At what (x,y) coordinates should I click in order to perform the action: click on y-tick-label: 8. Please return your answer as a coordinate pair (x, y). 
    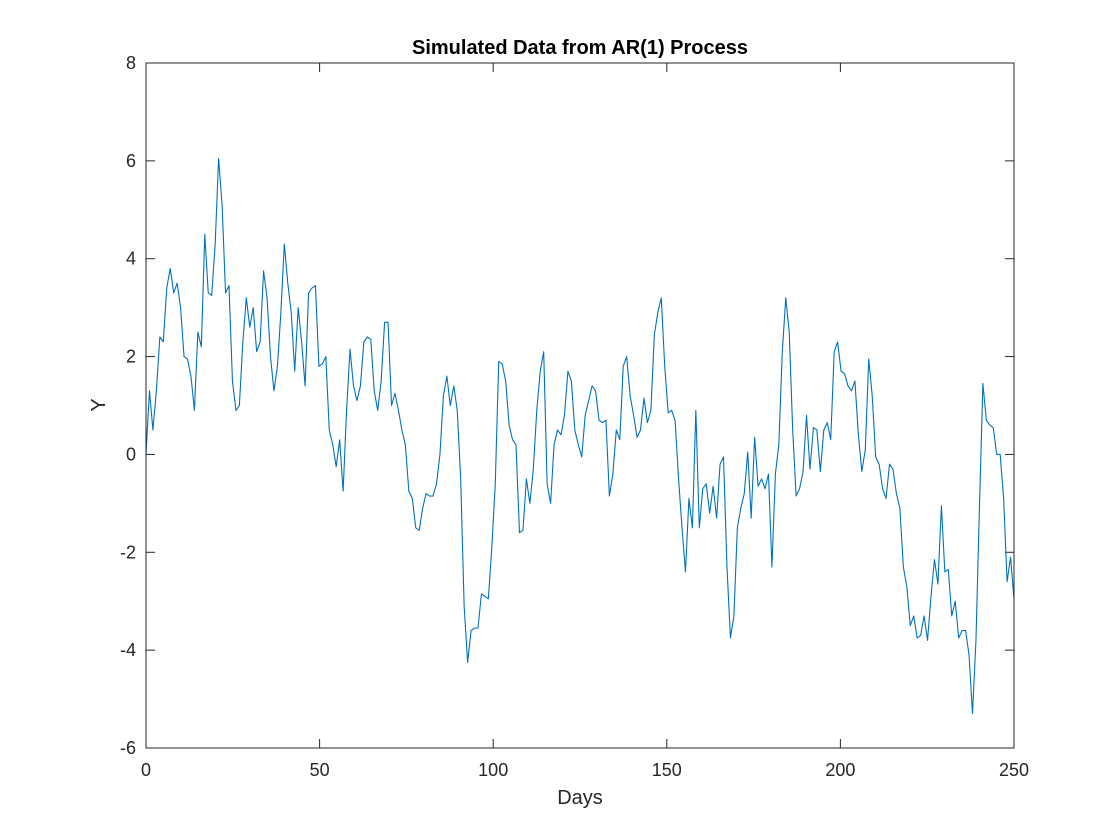
    Looking at the image, I should click on (131, 63).